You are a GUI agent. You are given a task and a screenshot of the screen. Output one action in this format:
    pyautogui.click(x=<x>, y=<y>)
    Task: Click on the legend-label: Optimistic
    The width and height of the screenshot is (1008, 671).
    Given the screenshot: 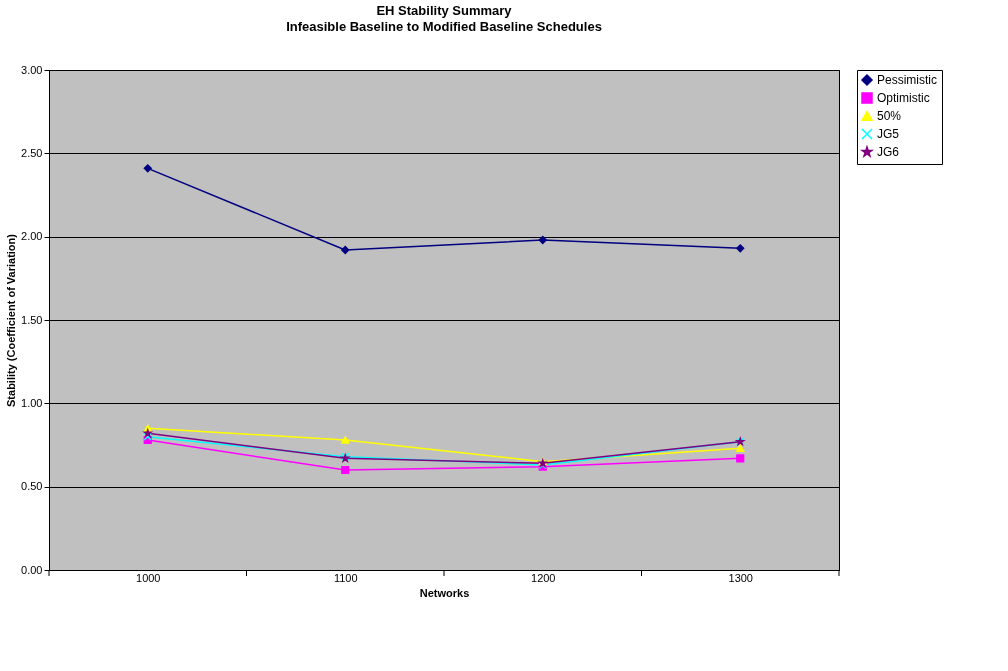 What is the action you would take?
    pyautogui.click(x=903, y=98)
    